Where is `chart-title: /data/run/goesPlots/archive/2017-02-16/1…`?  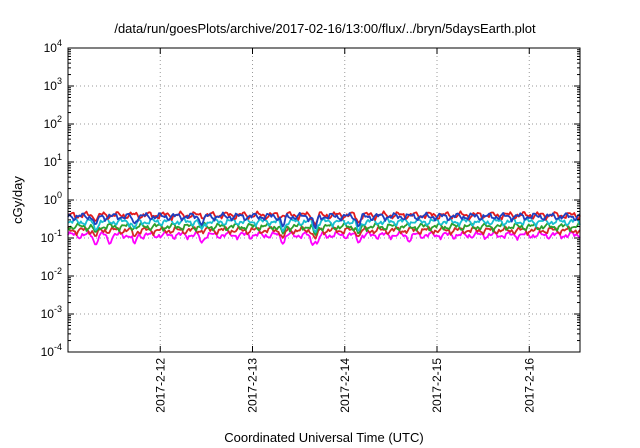 chart-title: /data/run/goesPlots/archive/2017-02-16/1… is located at coordinates (325, 28).